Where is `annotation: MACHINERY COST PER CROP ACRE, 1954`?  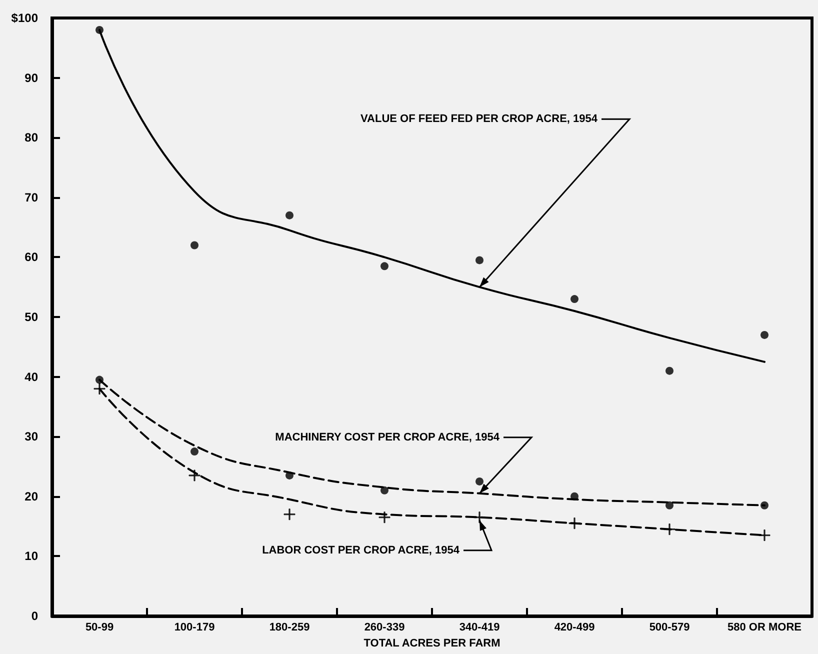 annotation: MACHINERY COST PER CROP ACRE, 1954 is located at coordinates (387, 437).